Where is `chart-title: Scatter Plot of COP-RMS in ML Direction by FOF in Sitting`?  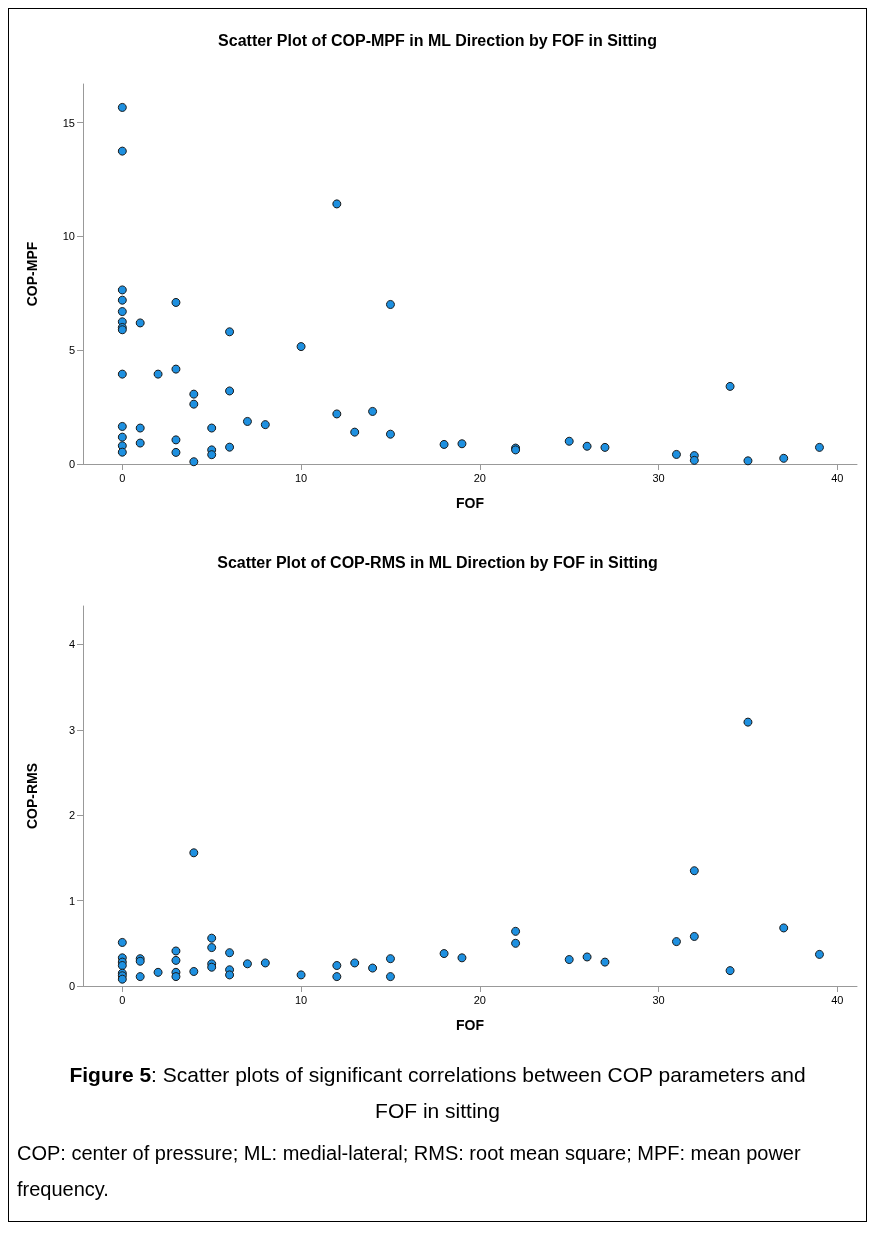 chart-title: Scatter Plot of COP-RMS in ML Direction by FOF in Sitting is located at coordinates (437, 562).